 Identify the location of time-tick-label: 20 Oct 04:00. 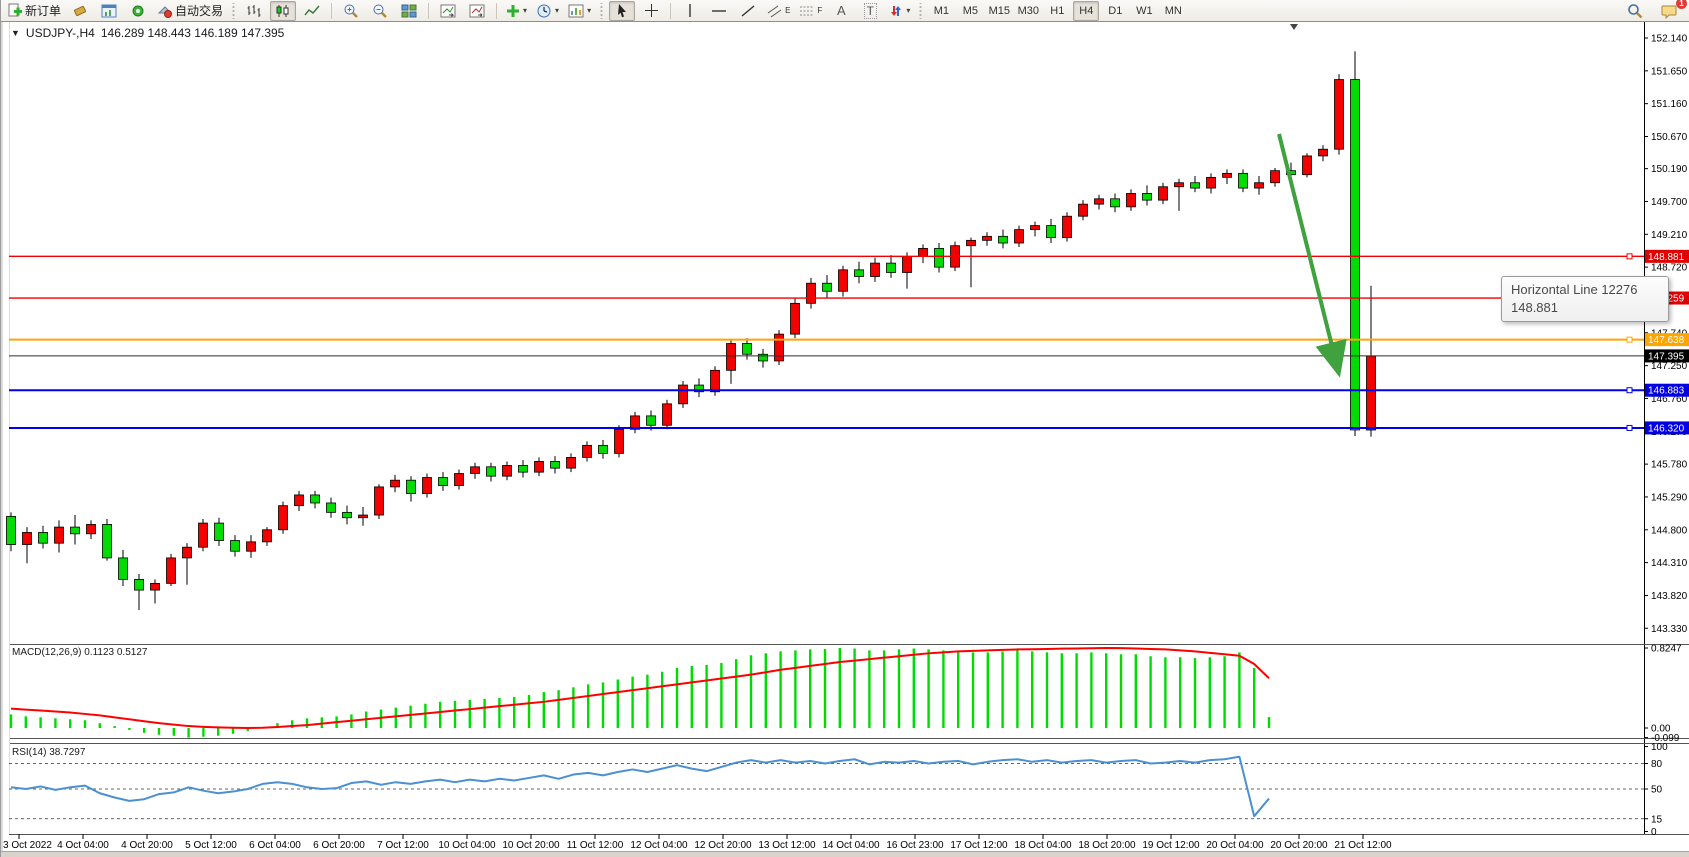
(1235, 845).